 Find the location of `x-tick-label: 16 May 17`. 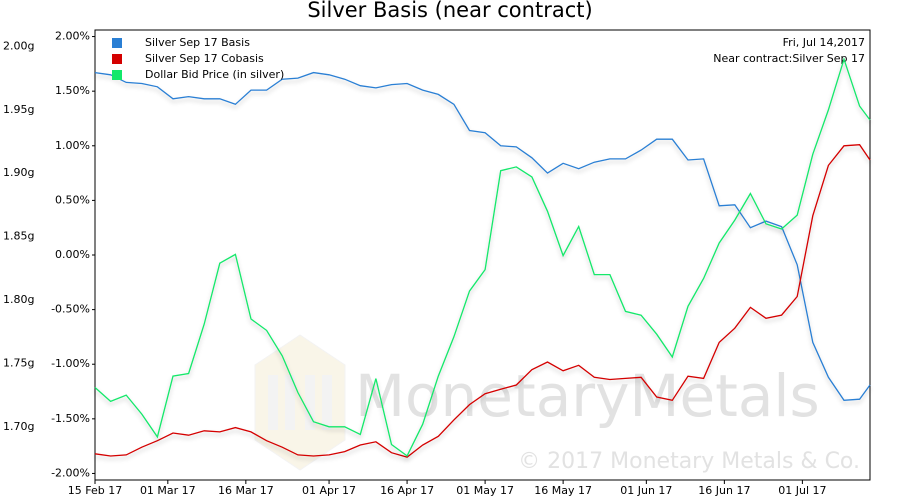

x-tick-label: 16 May 17 is located at coordinates (563, 490).